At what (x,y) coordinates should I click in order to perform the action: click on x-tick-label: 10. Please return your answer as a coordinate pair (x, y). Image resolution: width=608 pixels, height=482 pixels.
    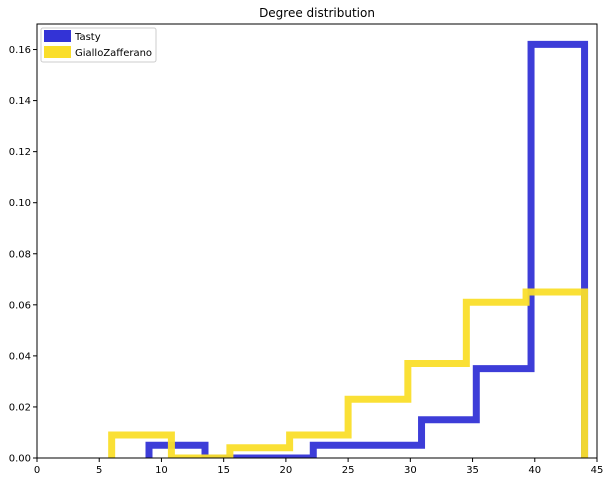
    Looking at the image, I should click on (161, 470).